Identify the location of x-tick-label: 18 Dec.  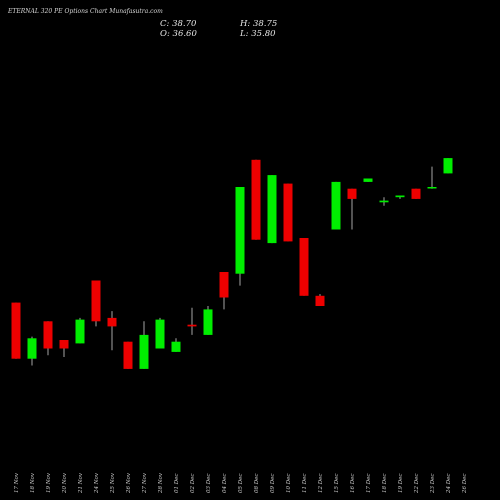
(385, 484).